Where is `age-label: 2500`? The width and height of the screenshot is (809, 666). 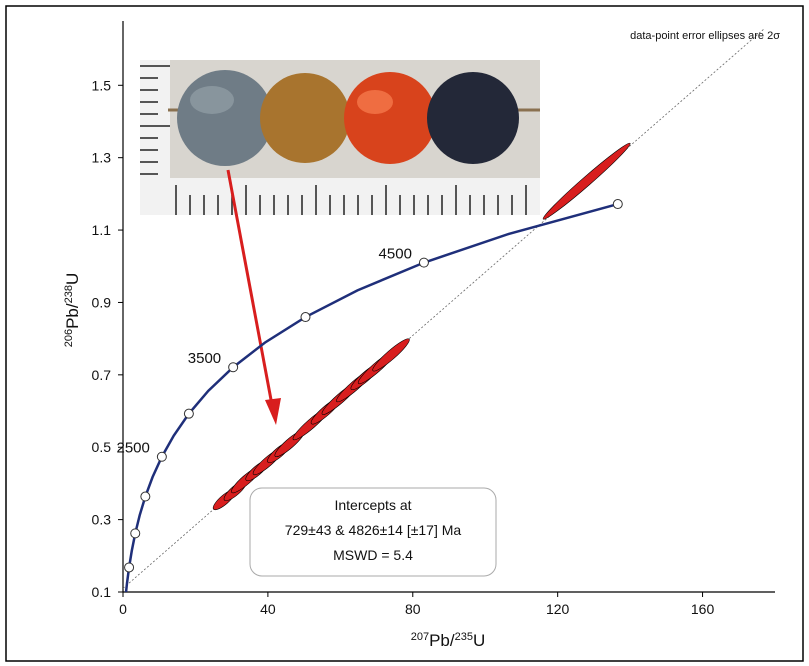
age-label: 2500 is located at coordinates (132, 448).